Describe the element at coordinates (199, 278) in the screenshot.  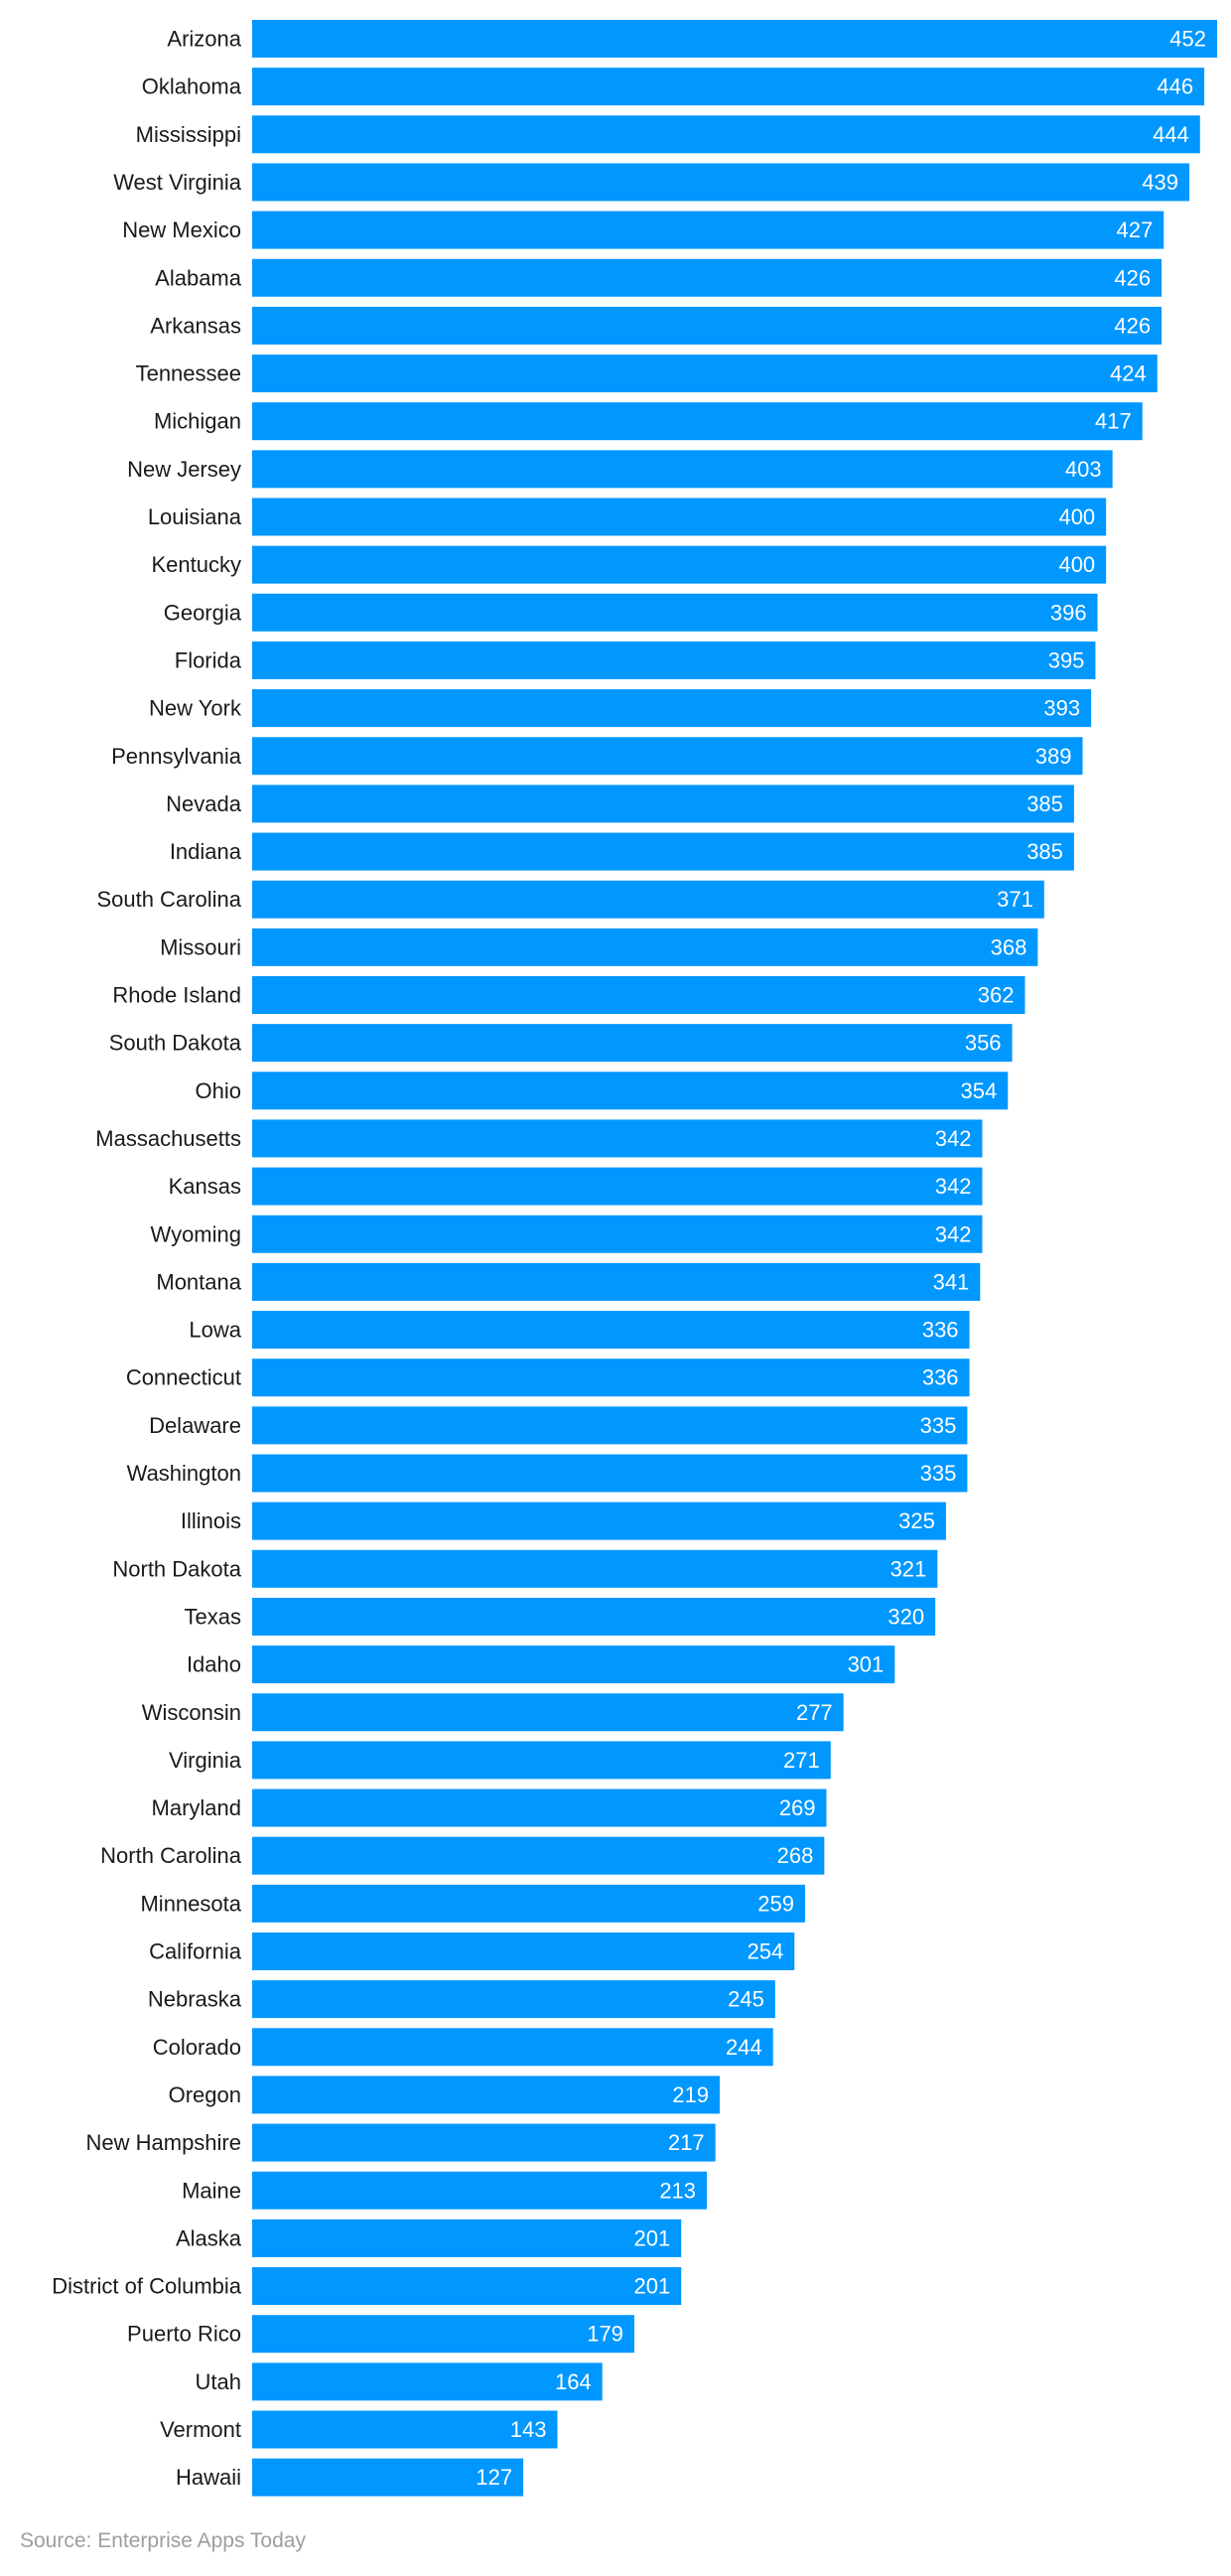
I see `category-label: Alabama` at that location.